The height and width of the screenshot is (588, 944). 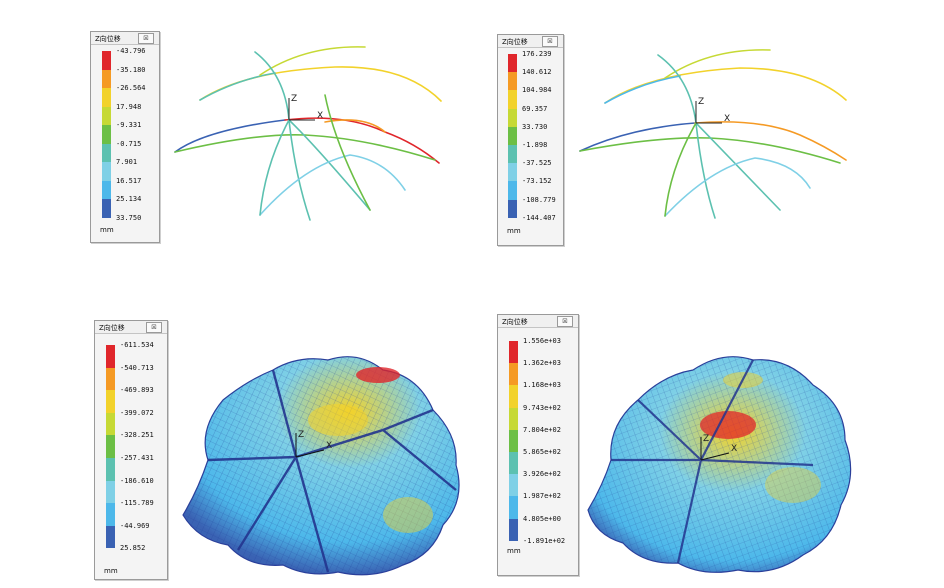 What do you see at coordinates (129, 143) in the screenshot?
I see `scale-value: -0.715` at bounding box center [129, 143].